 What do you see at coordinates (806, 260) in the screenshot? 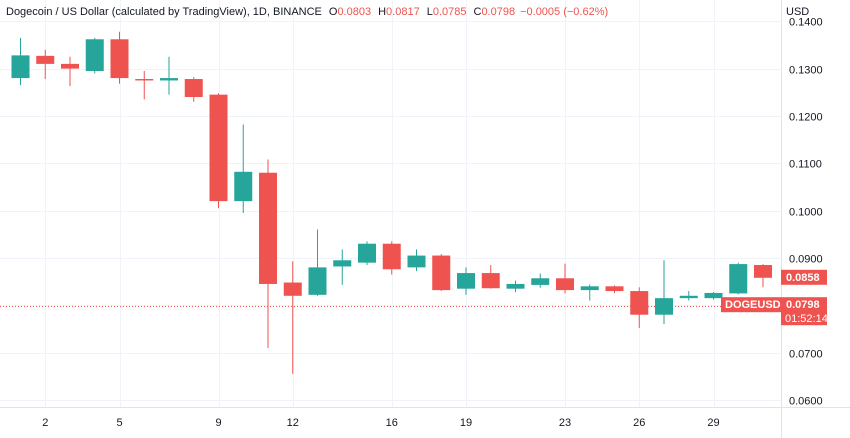
I see `y-tick-label: 0.0900` at bounding box center [806, 260].